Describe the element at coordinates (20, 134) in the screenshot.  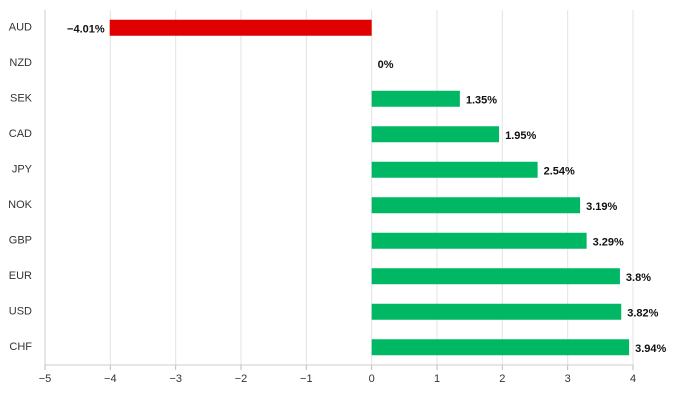
I see `y-tick-label: CAD` at that location.